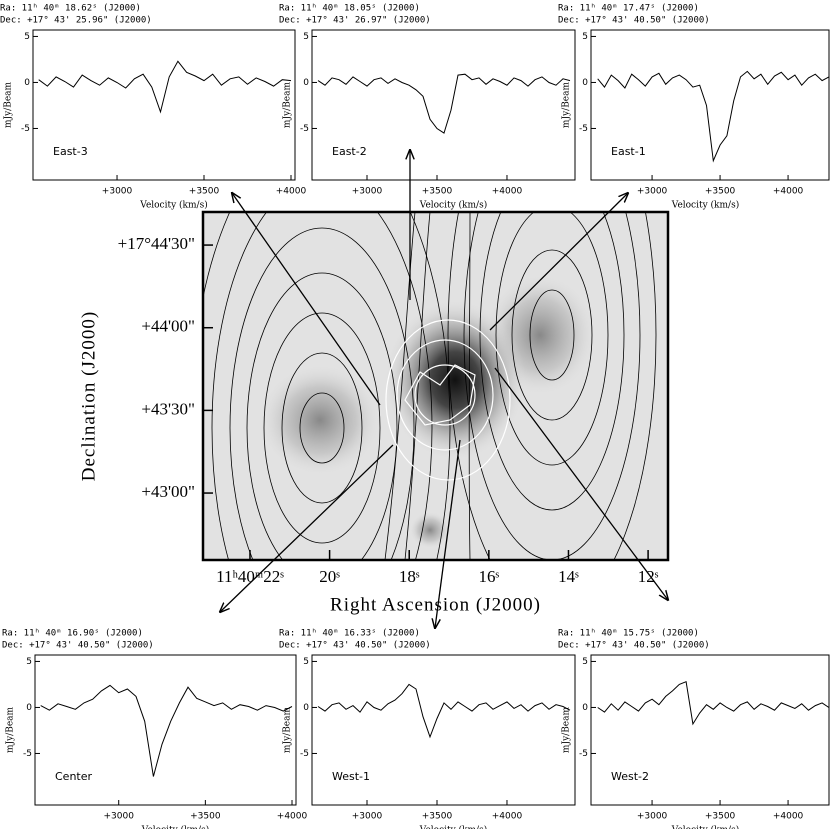 The width and height of the screenshot is (830, 829). What do you see at coordinates (76, 21) in the screenshot?
I see `dec-header: Dec: +17° 43' 25.96" (J2000)` at bounding box center [76, 21].